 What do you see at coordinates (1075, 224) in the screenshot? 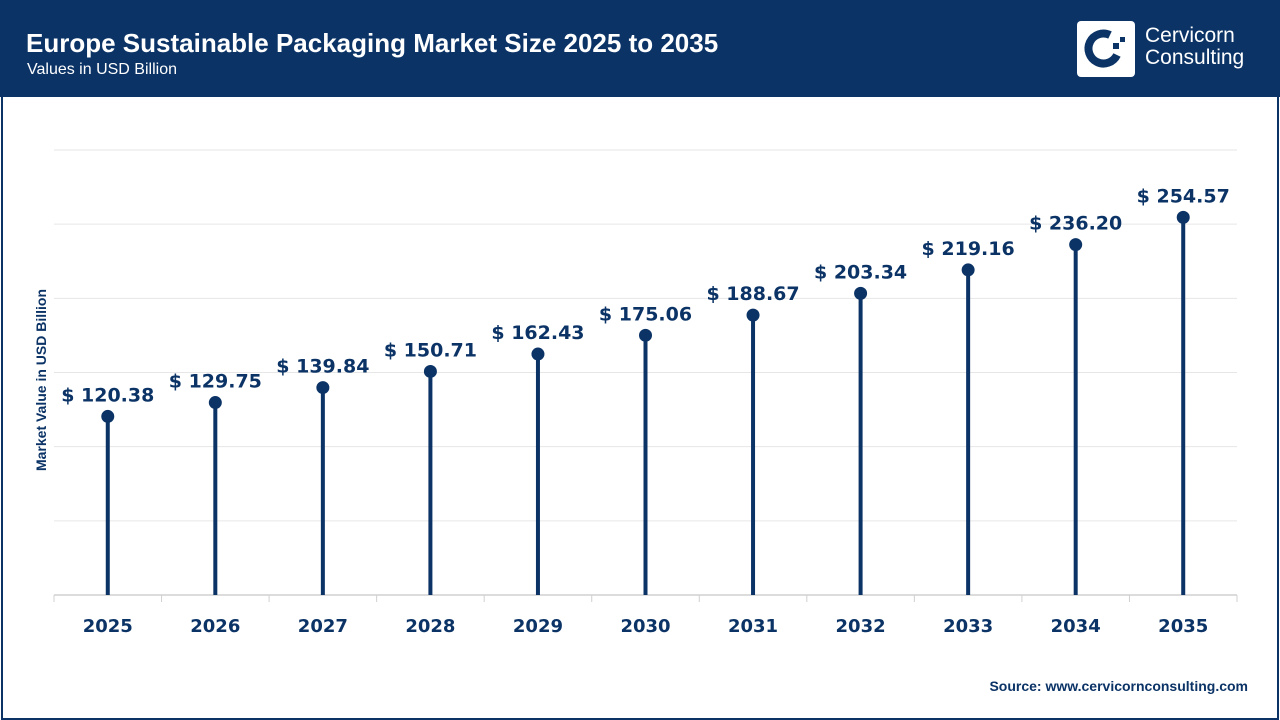
I see `data-label: $ 236.20` at bounding box center [1075, 224].